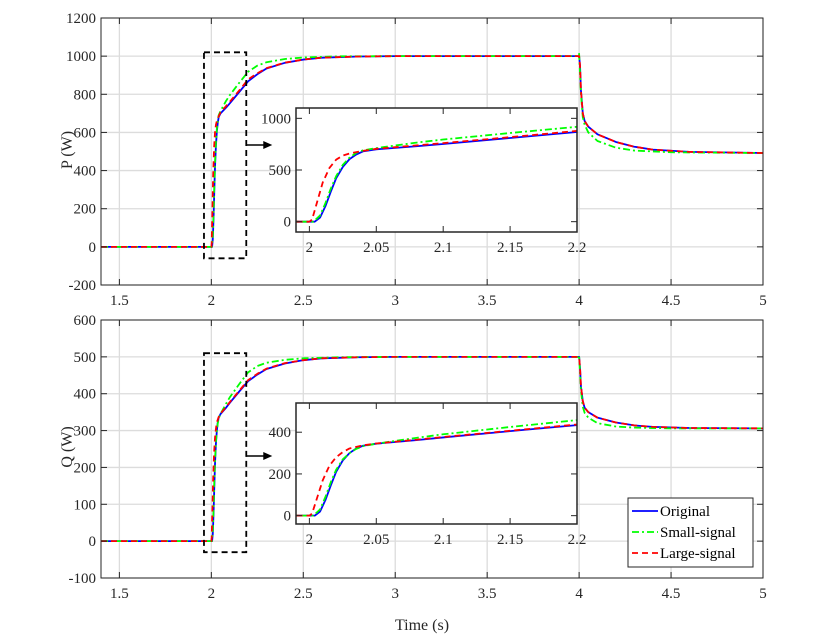 Image resolution: width=814 pixels, height=644 pixels. What do you see at coordinates (83, 286) in the screenshot?
I see `y-tick-label: -200` at bounding box center [83, 286].